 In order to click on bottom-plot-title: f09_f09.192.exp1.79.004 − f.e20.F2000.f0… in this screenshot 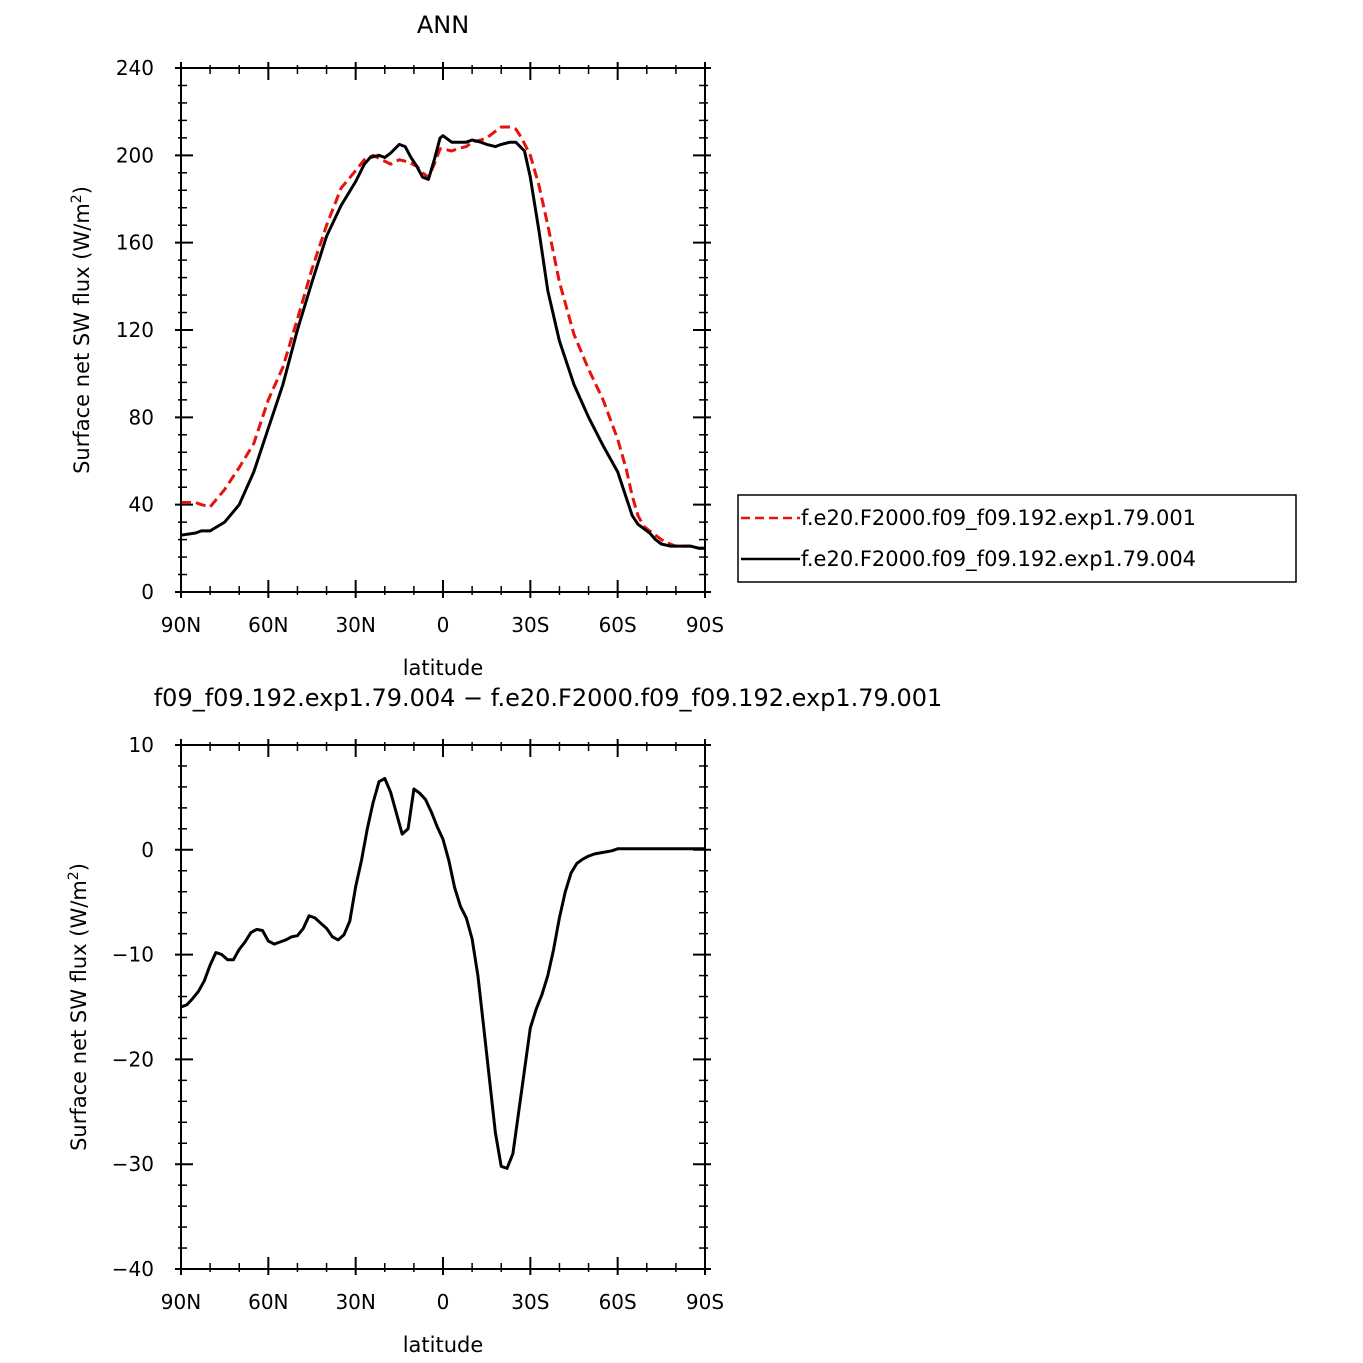, I will do `click(548, 698)`.